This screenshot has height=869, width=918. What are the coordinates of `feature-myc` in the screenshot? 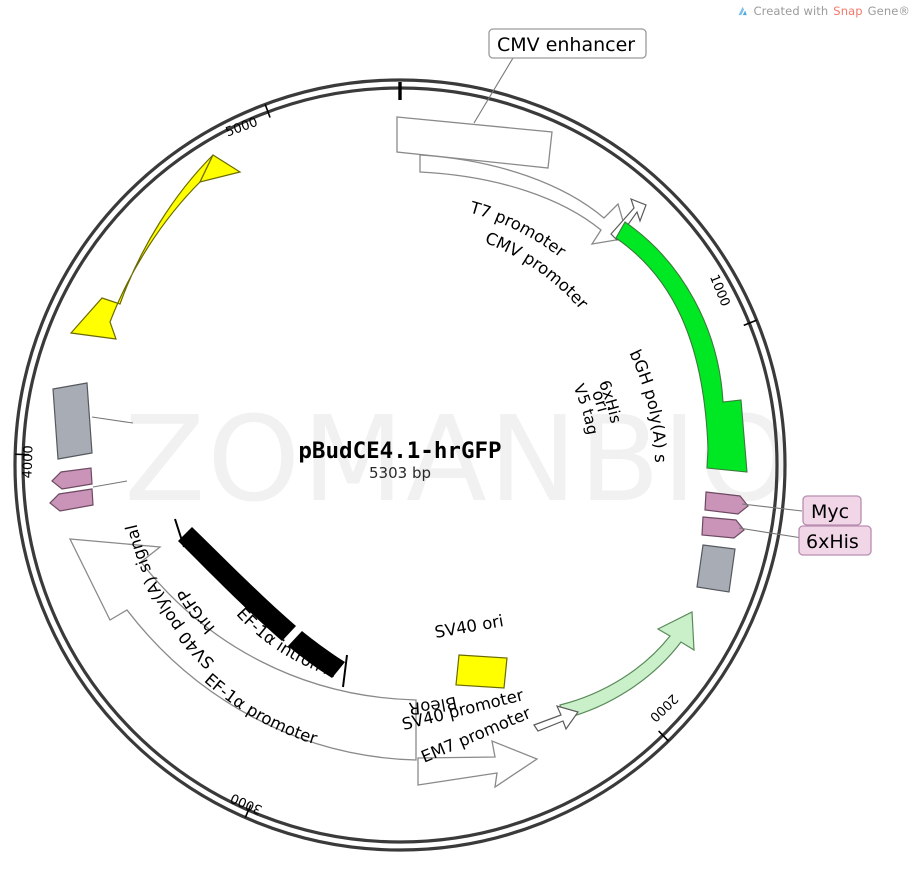 It's located at (726, 503).